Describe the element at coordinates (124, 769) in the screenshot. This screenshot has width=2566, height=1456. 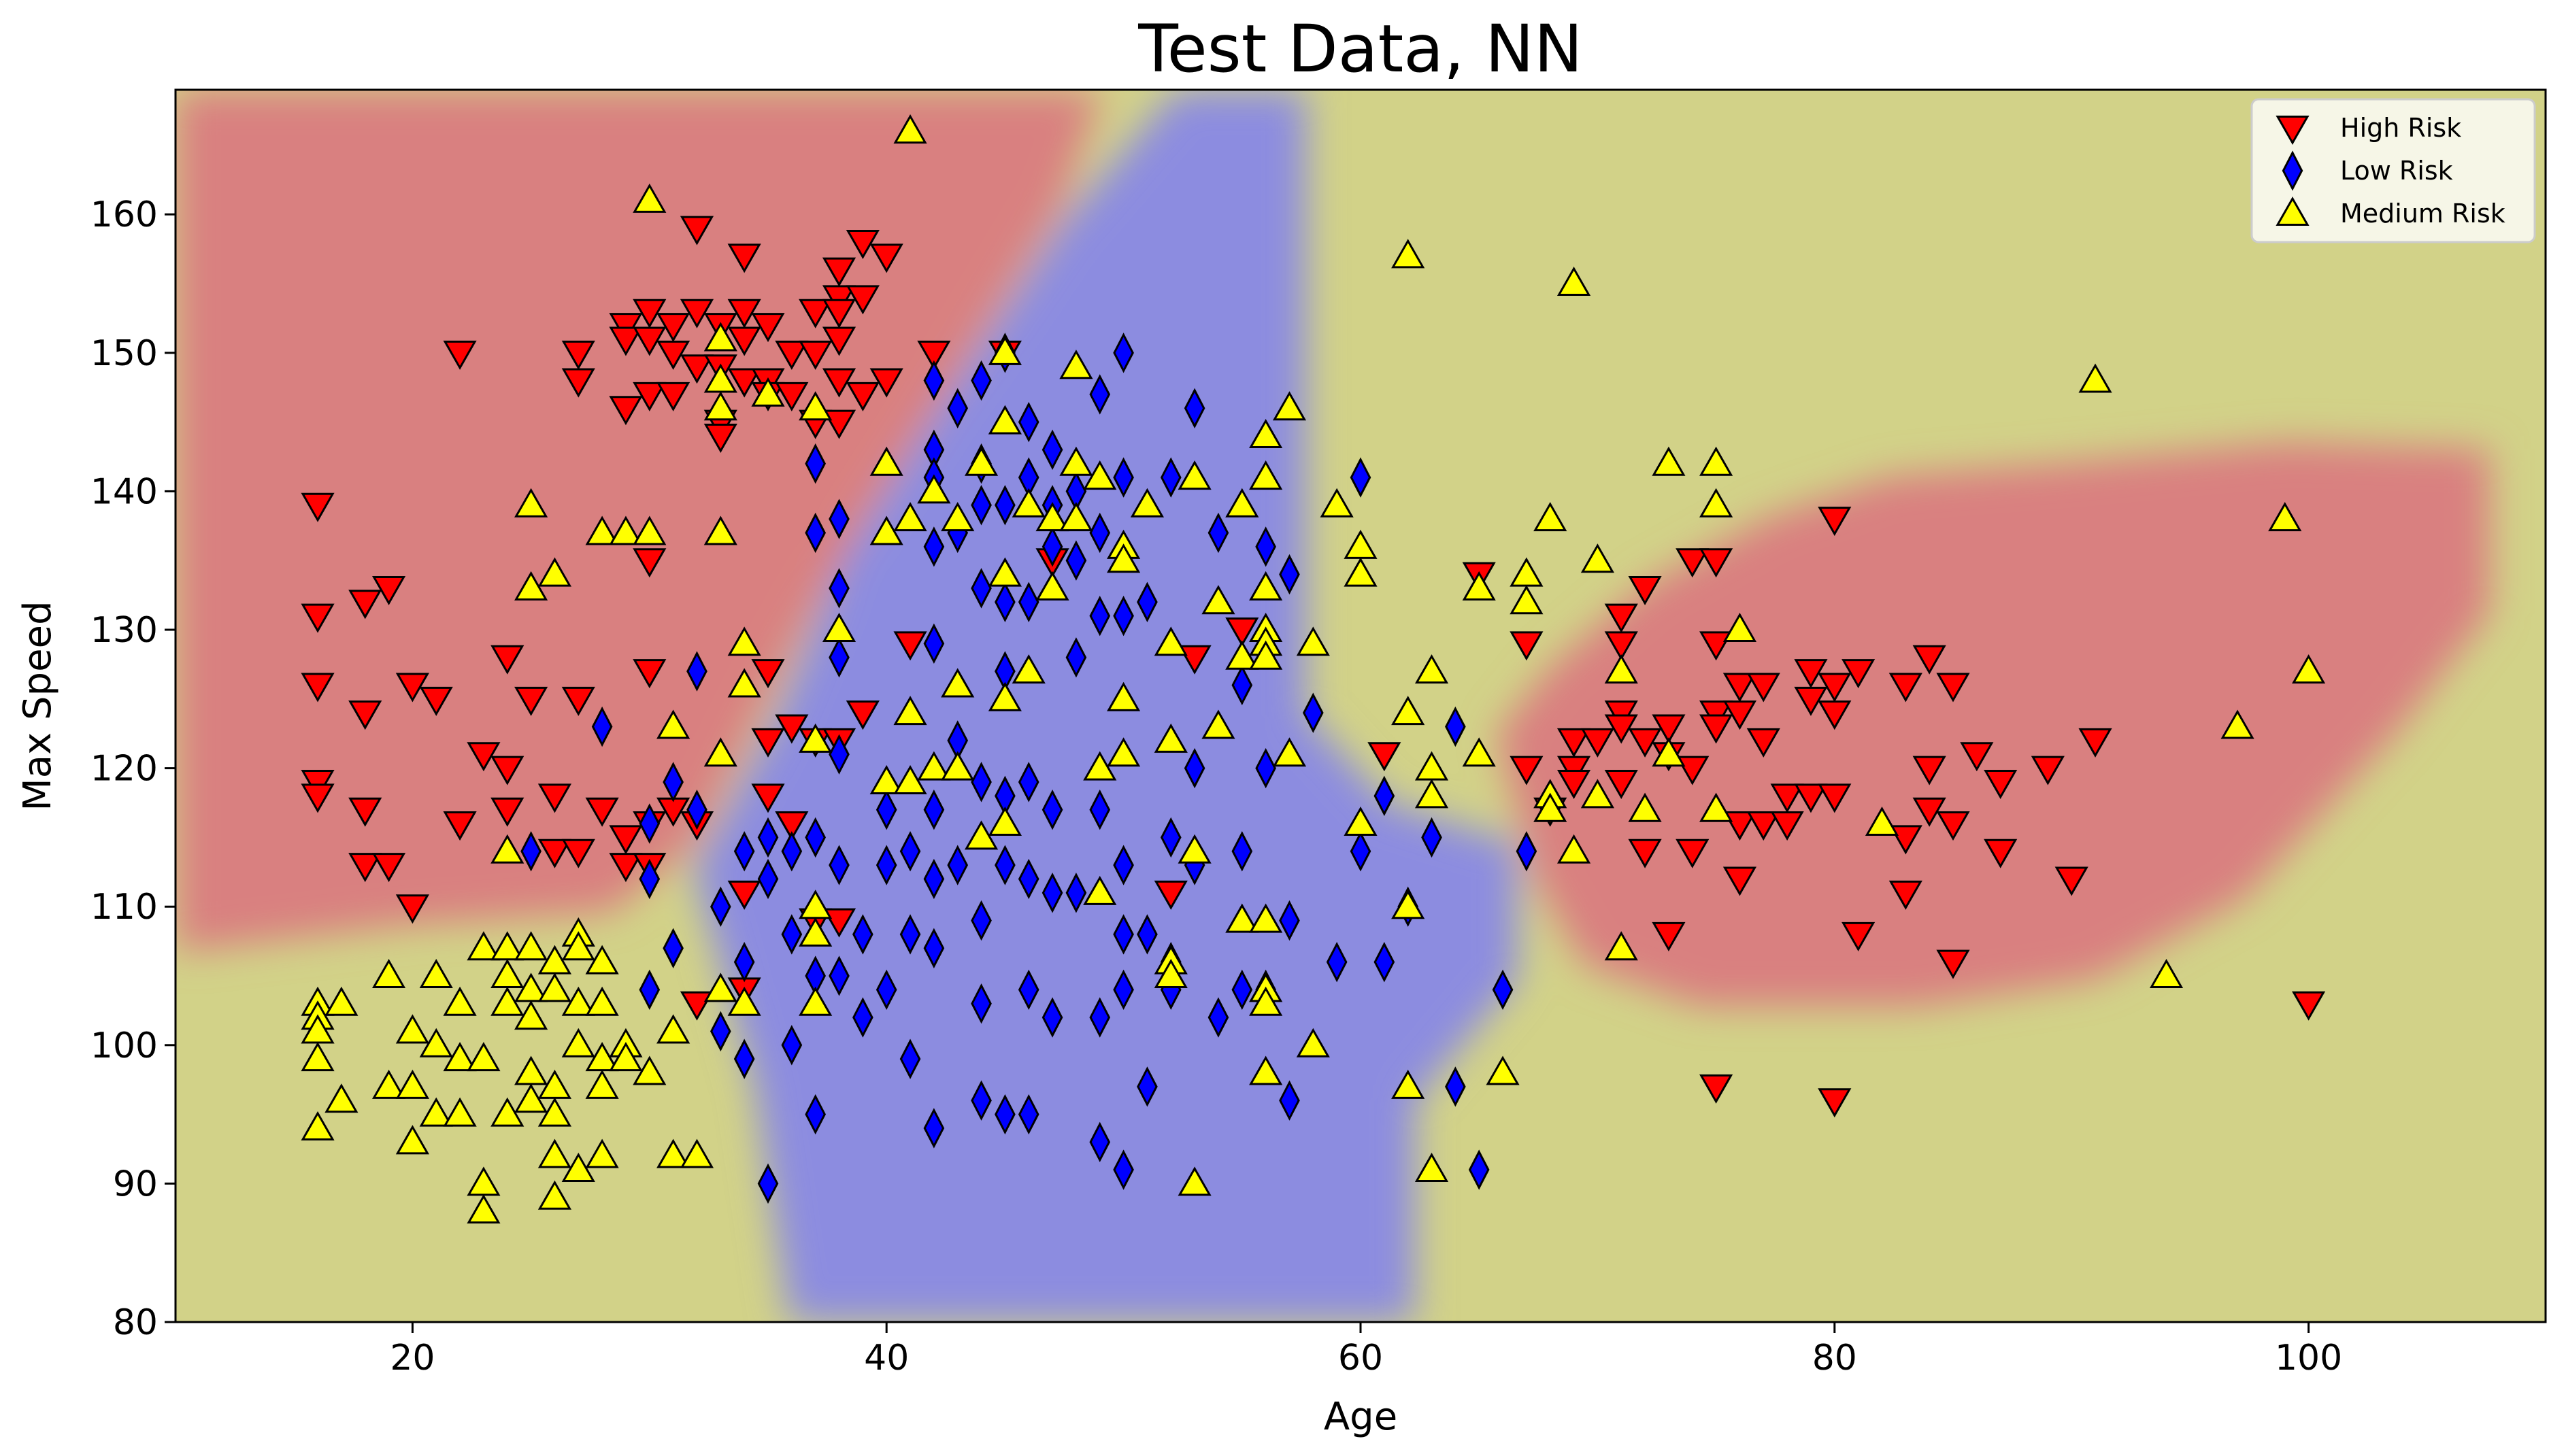
I see `y-tick-label: 120` at that location.